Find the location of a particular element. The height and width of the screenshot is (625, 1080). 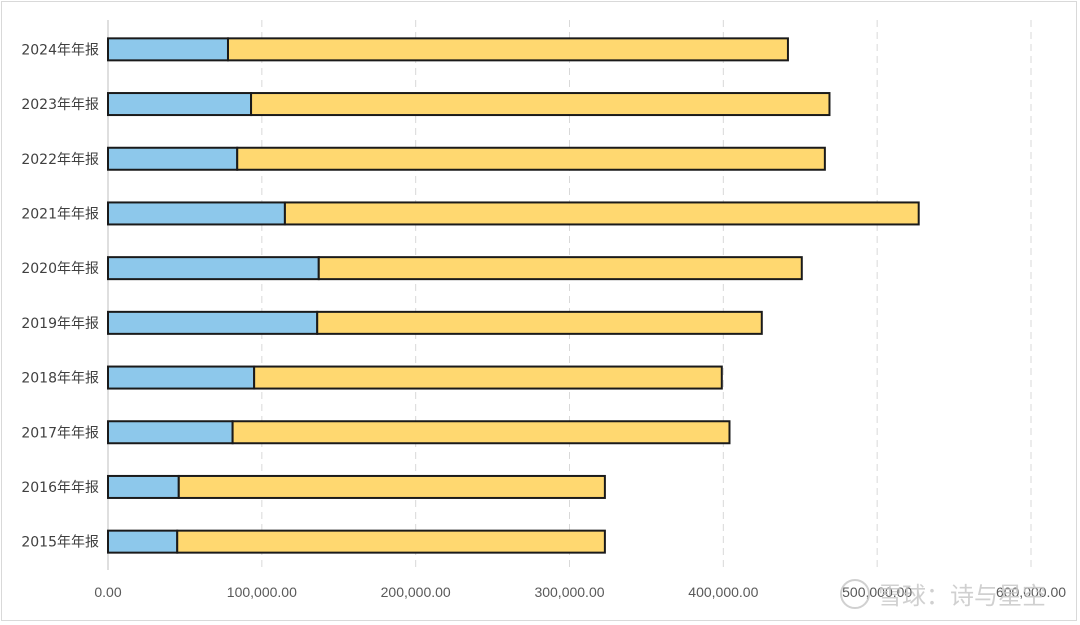

category-label: 2023年年报 is located at coordinates (60, 105).